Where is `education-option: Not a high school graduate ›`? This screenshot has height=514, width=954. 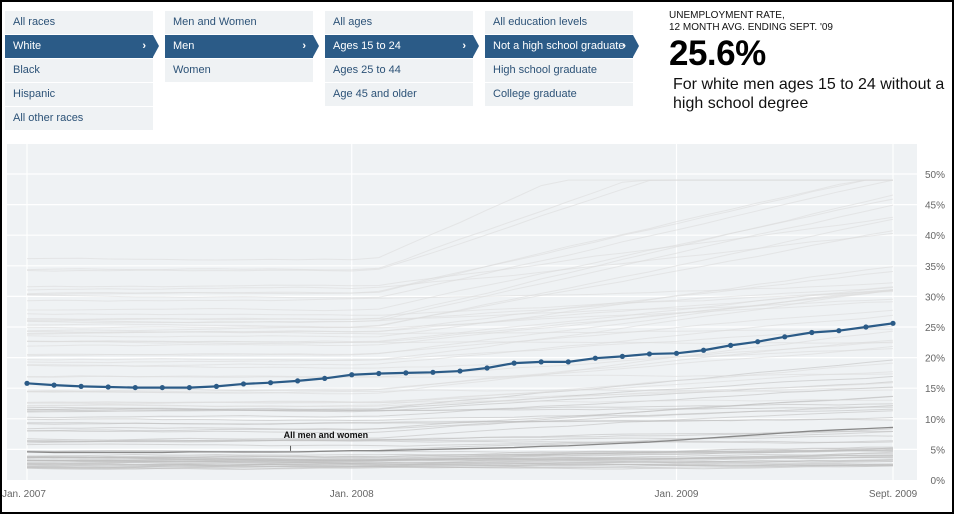 education-option: Not a high school graduate › is located at coordinates (562, 46).